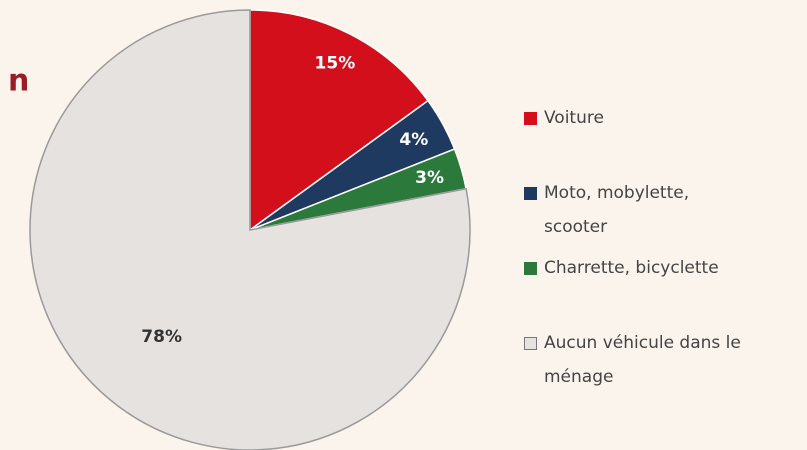 This screenshot has height=450, width=807. I want to click on legend-item: Moto, mobylette, scooter, so click(654, 210).